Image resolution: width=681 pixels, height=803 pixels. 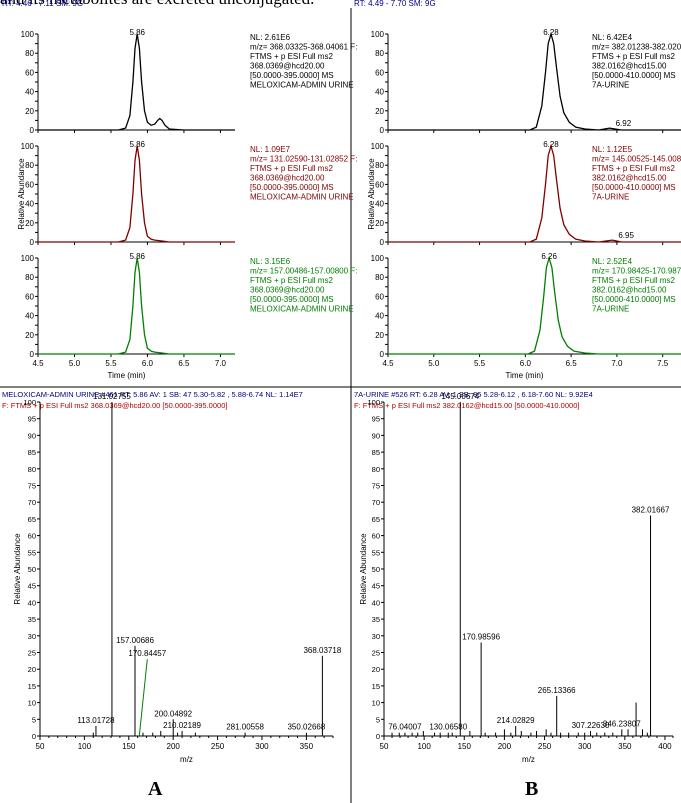 I want to click on x-axis-label: Time (min), so click(x=127, y=375).